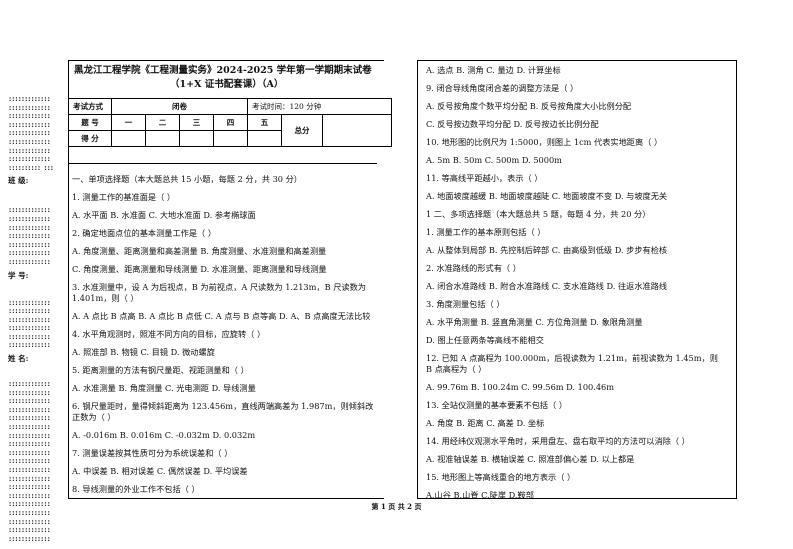 The height and width of the screenshot is (549, 793). Describe the element at coordinates (128, 122) in the screenshot. I see `col-1: 一` at that location.